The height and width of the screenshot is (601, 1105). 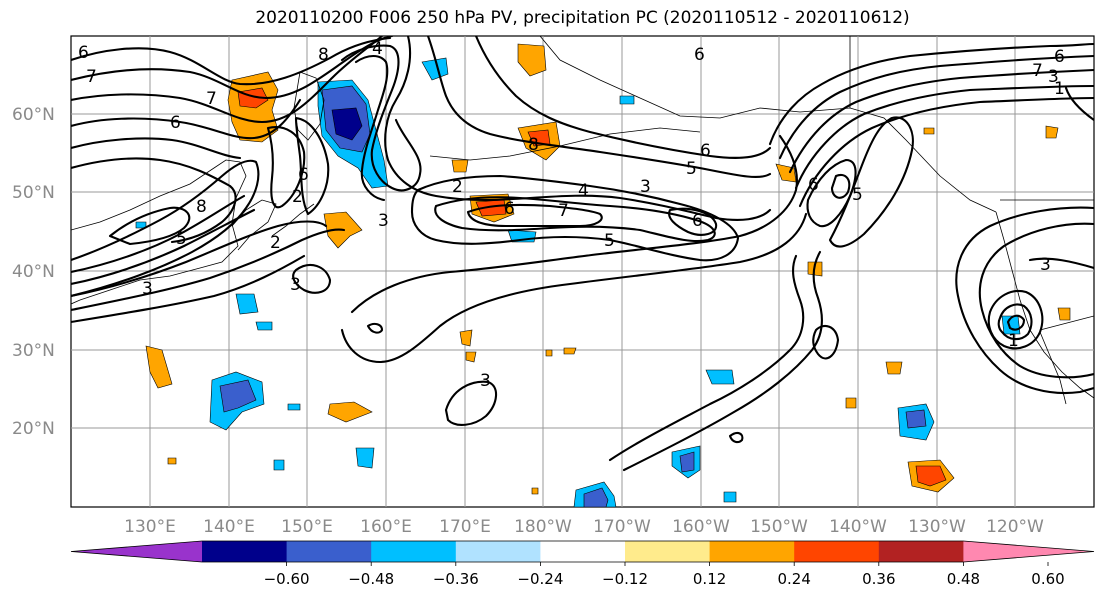 I want to click on lon-label: 140°W, so click(x=858, y=527).